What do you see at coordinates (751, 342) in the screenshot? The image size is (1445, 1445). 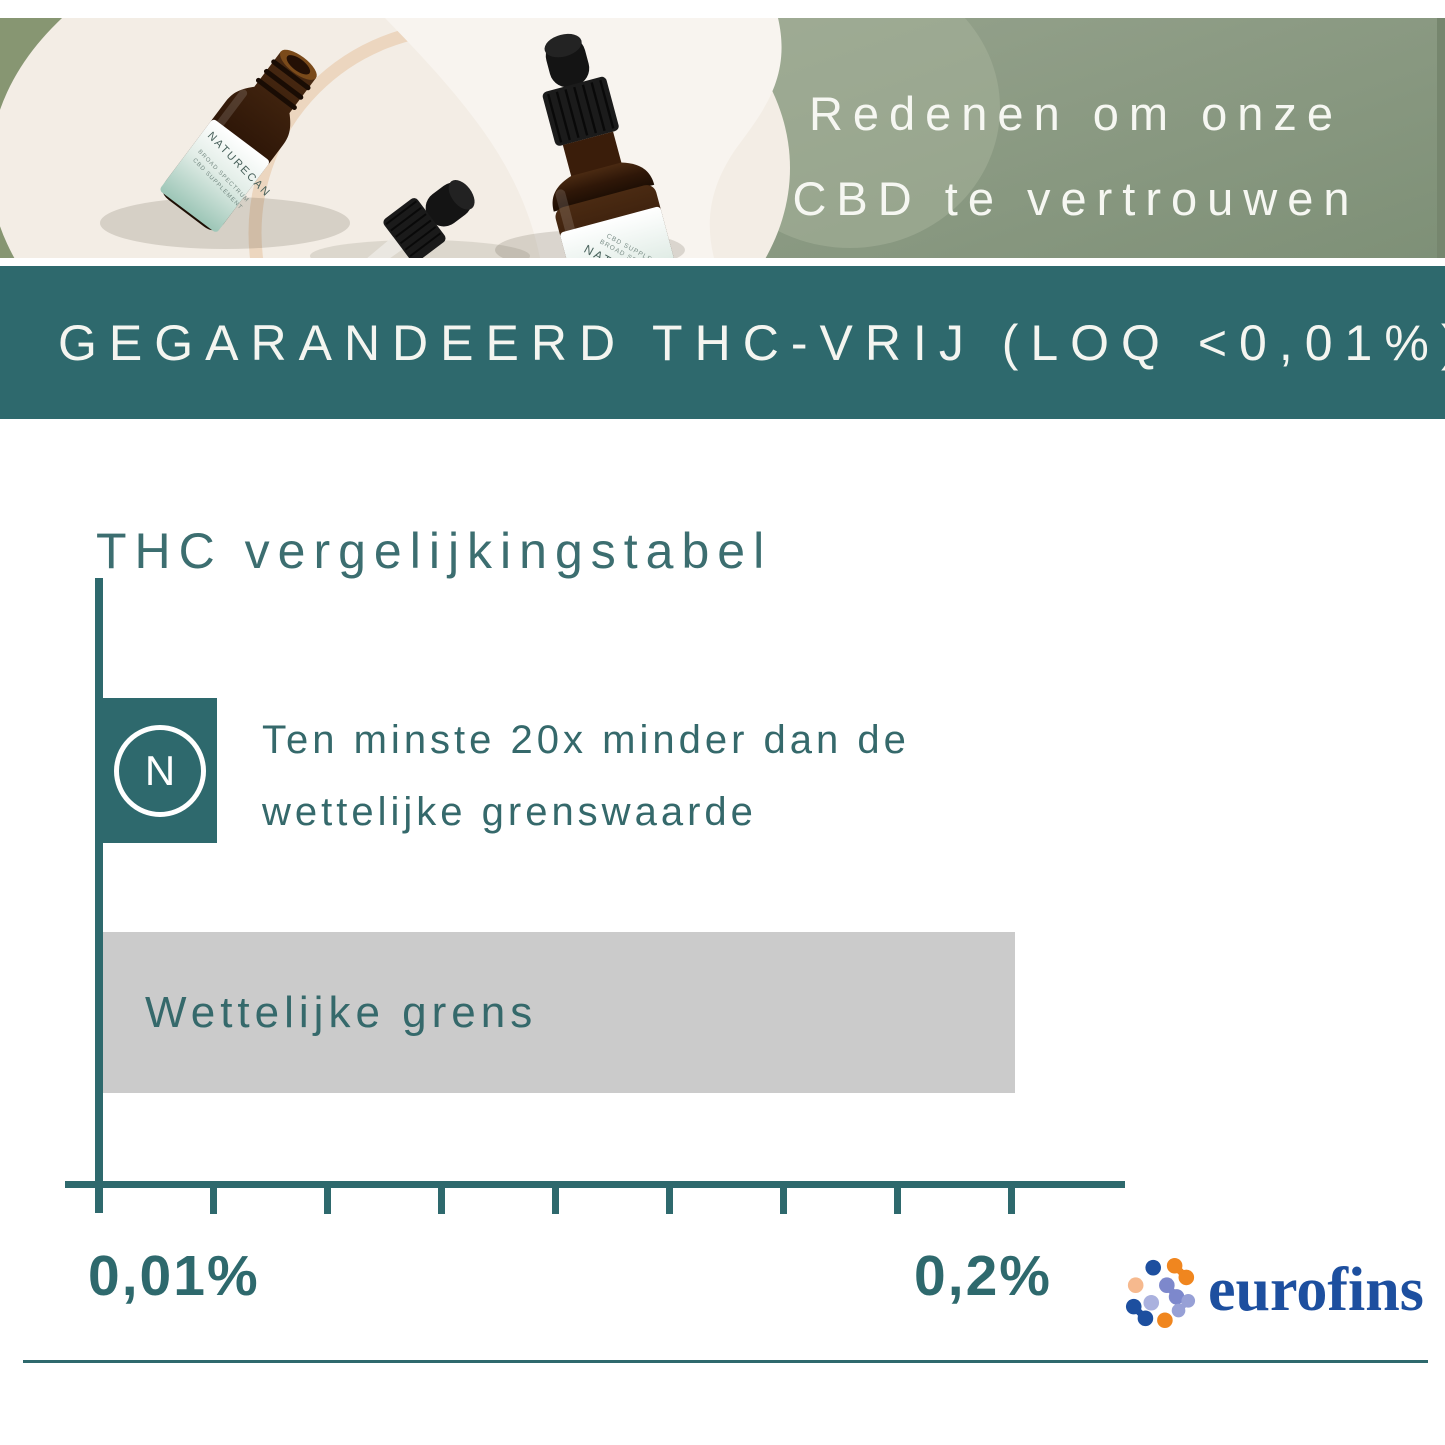 I see `guarantee-banner-text: GEGARANDEERD THC-VRIJ (LOQ <0,01%)` at bounding box center [751, 342].